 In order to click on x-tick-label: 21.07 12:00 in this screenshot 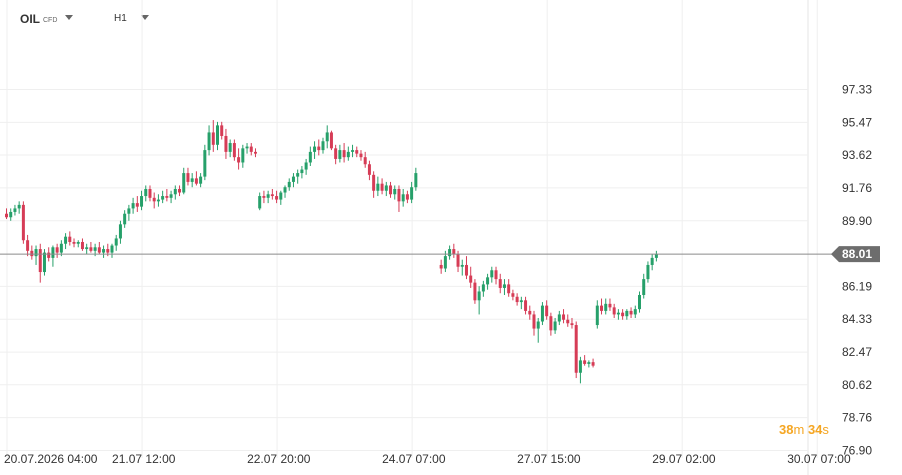, I will do `click(144, 459)`.